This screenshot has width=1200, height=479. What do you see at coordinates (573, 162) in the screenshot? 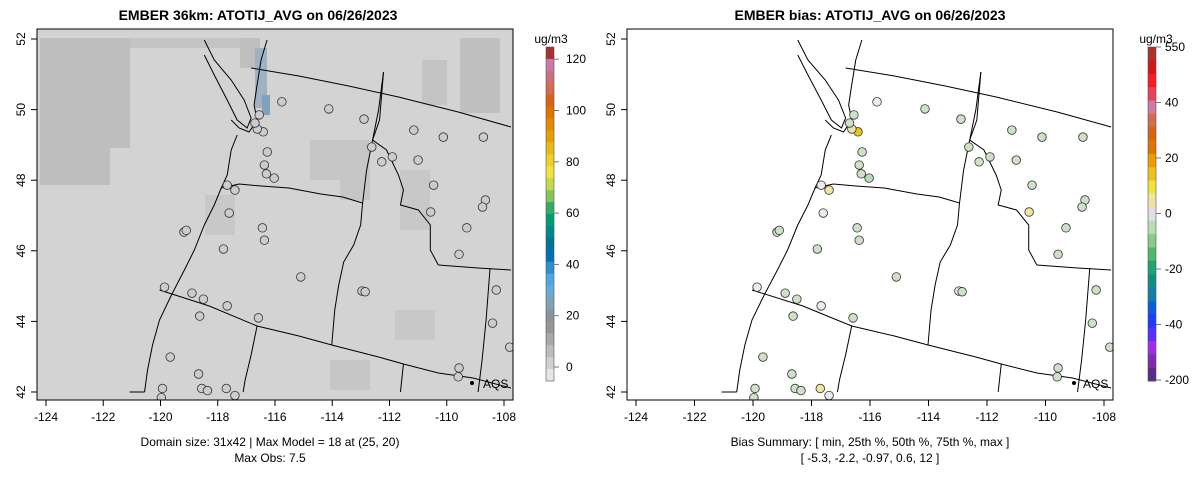
I see `colorbar-tick-label: 80` at bounding box center [573, 162].